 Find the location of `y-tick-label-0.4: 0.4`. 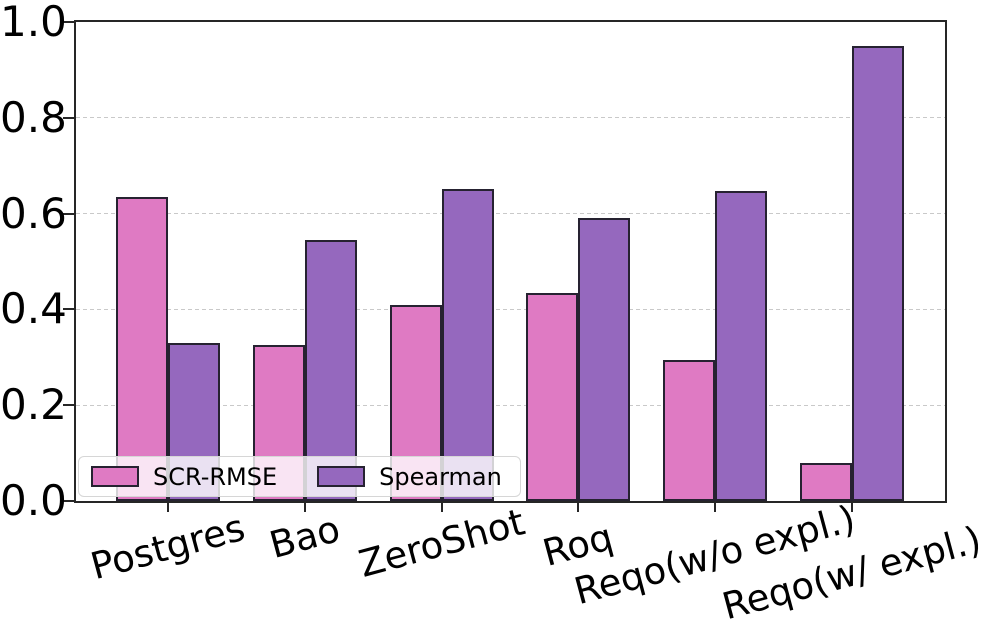

y-tick-label-0.4: 0.4 is located at coordinates (33, 309).